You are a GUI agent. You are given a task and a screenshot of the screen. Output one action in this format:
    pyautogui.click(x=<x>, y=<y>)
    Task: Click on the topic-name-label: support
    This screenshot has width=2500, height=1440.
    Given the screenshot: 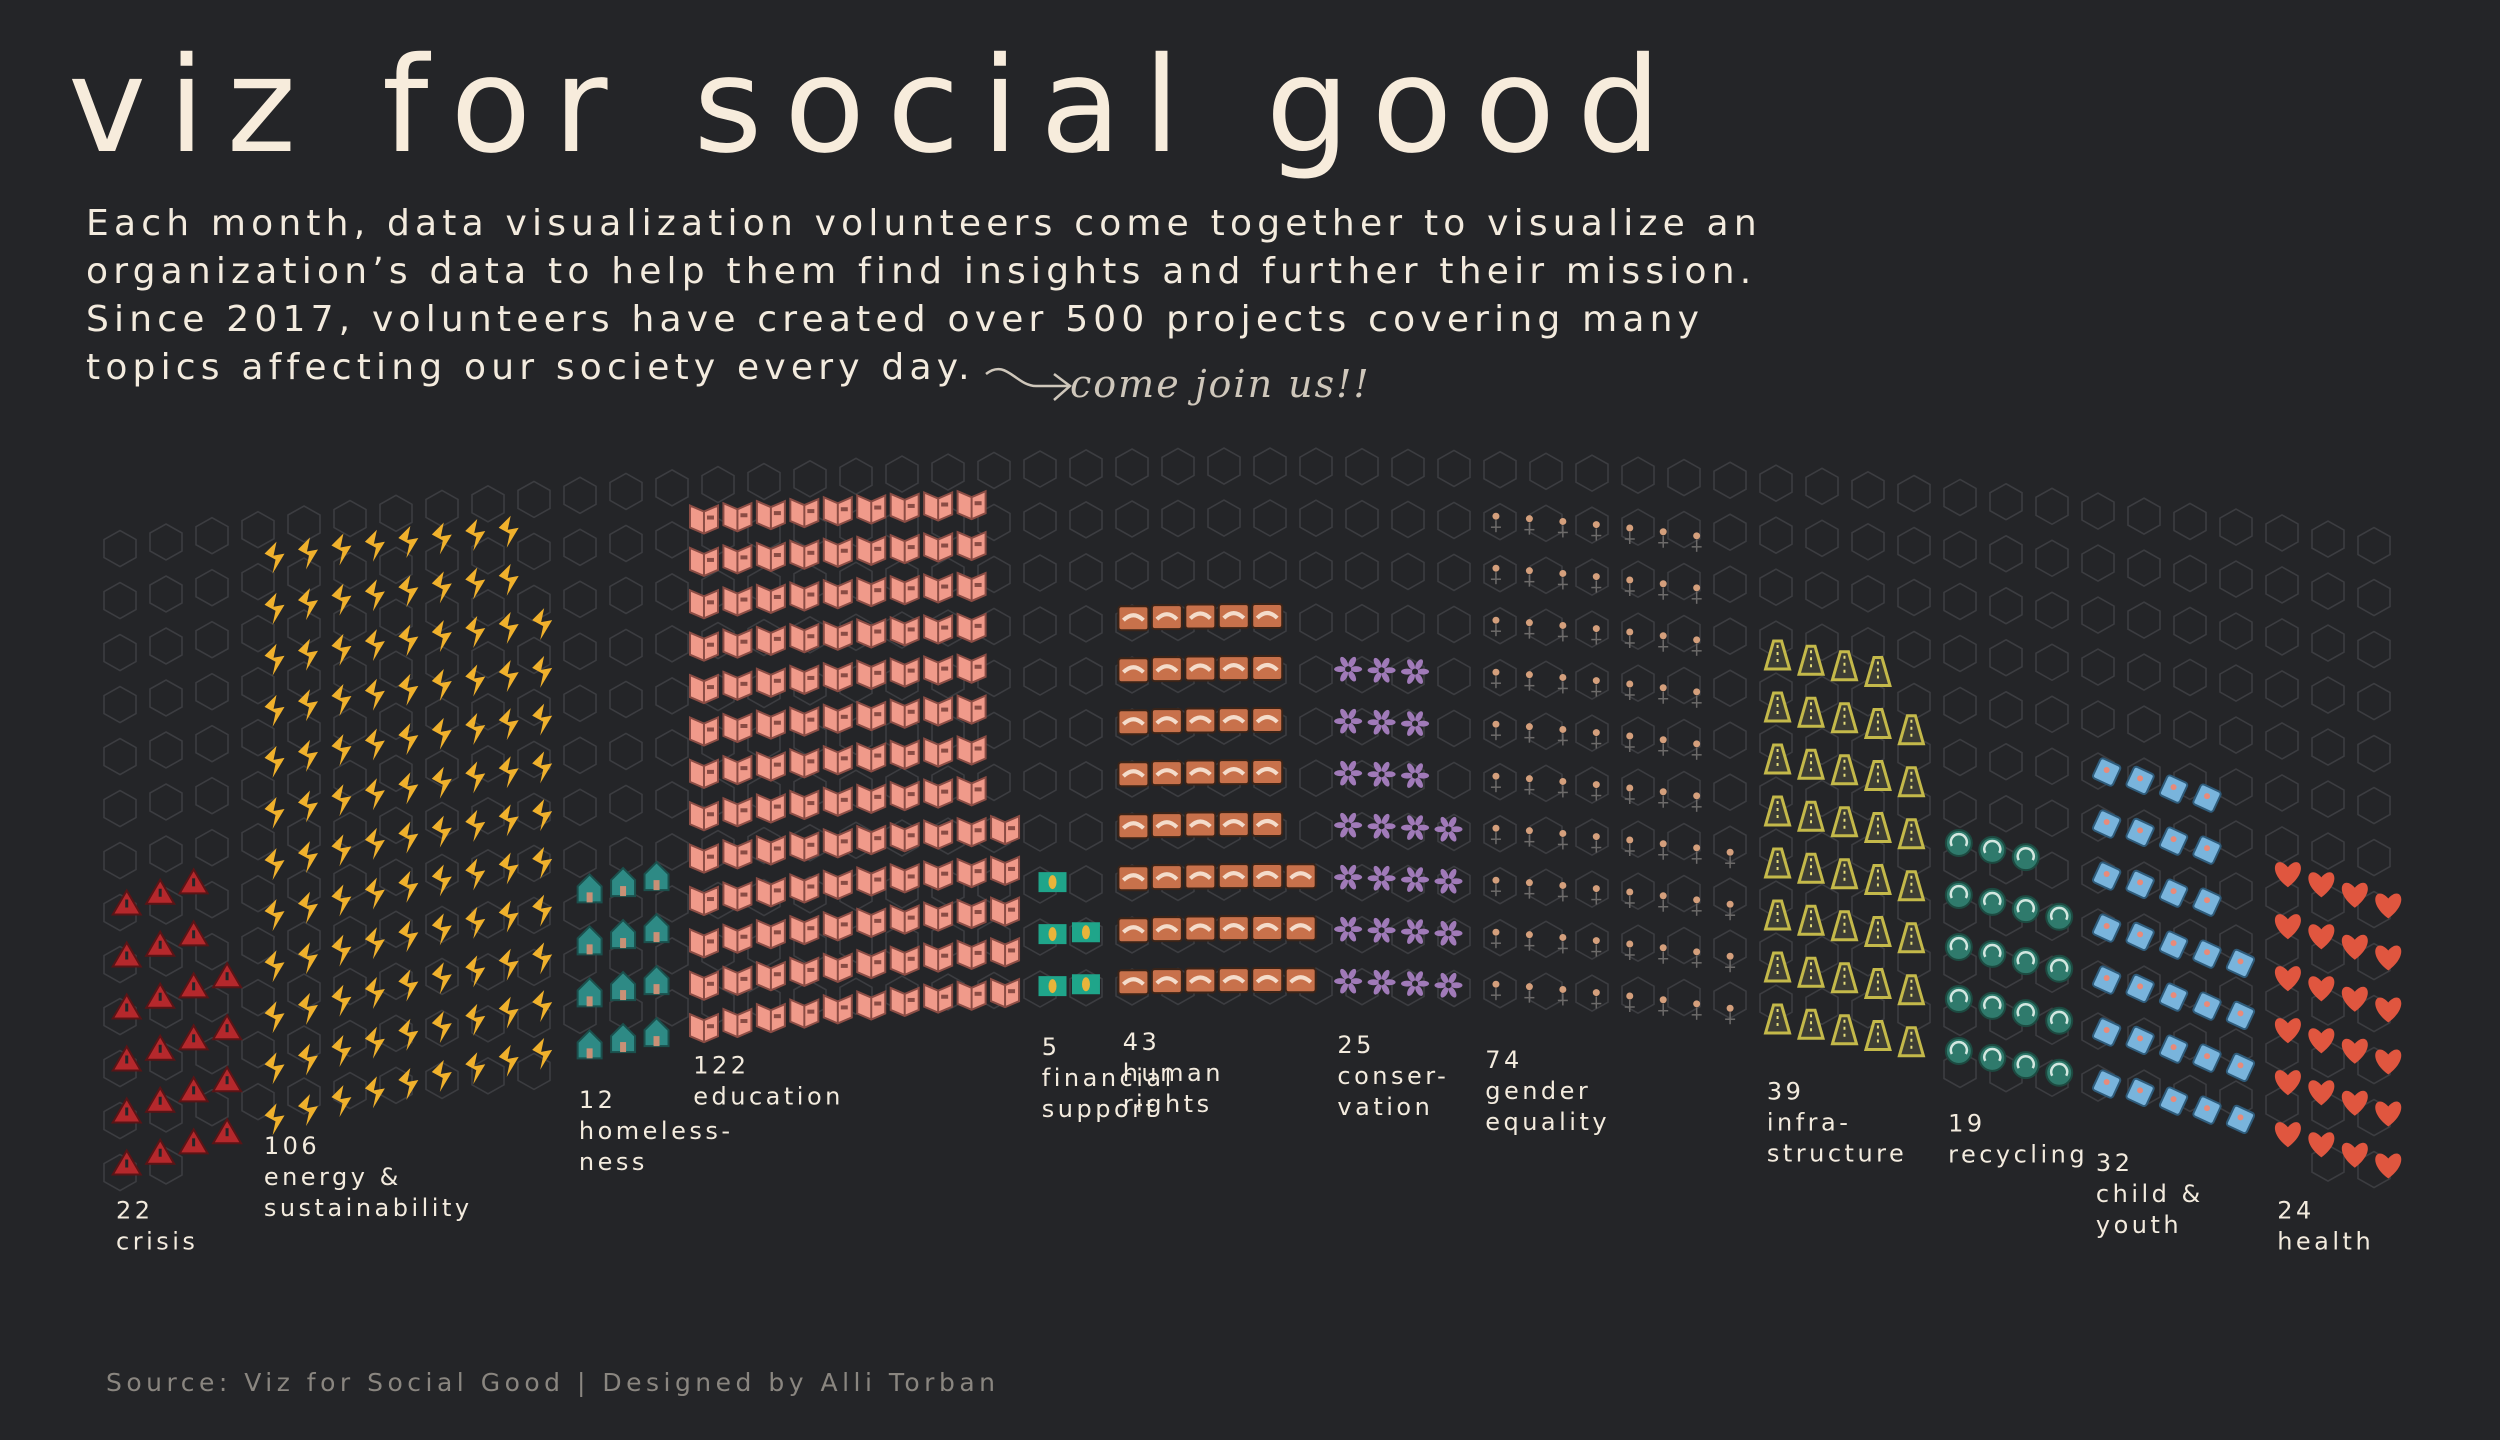 What is the action you would take?
    pyautogui.click(x=1100, y=1109)
    